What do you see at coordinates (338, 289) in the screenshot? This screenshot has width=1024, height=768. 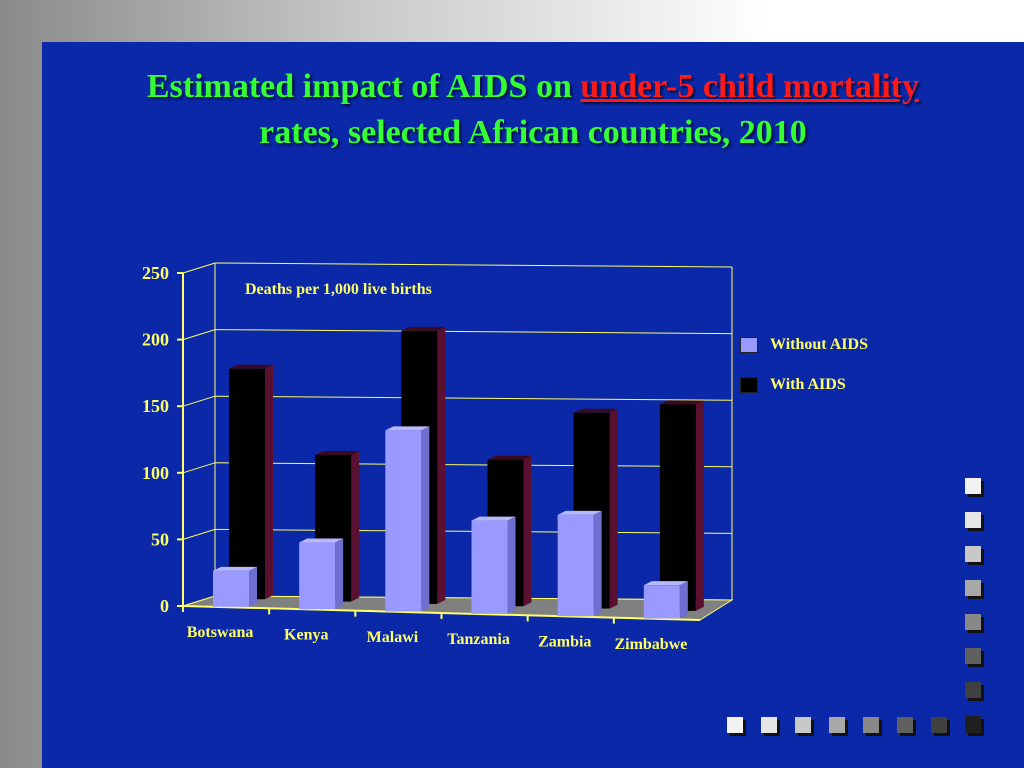 I see `chart-annotation: Deaths per 1,000 live births` at bounding box center [338, 289].